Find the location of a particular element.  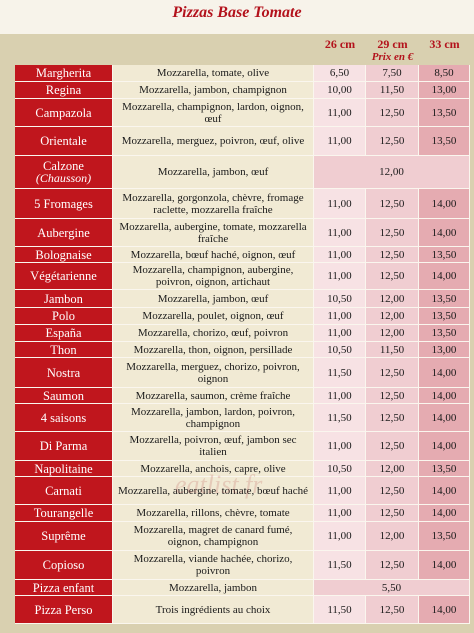

text: Regina is located at coordinates (63, 90).